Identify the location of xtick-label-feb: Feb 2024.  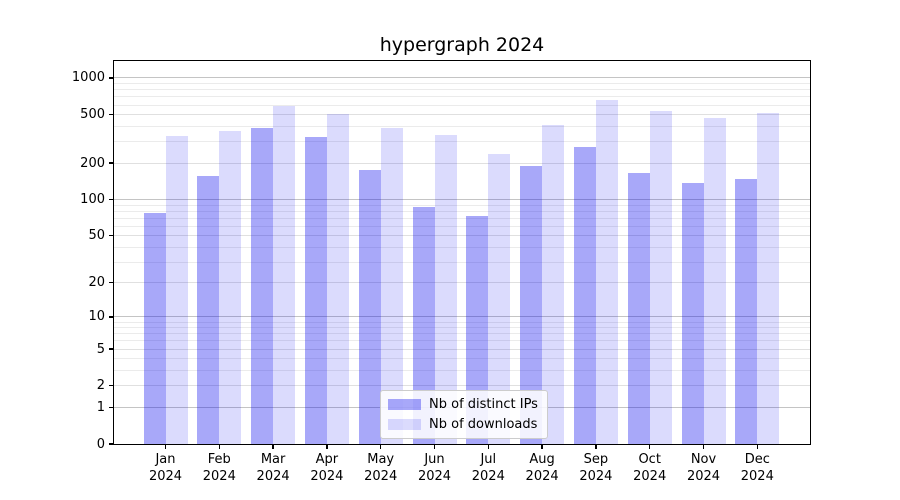
(219, 468).